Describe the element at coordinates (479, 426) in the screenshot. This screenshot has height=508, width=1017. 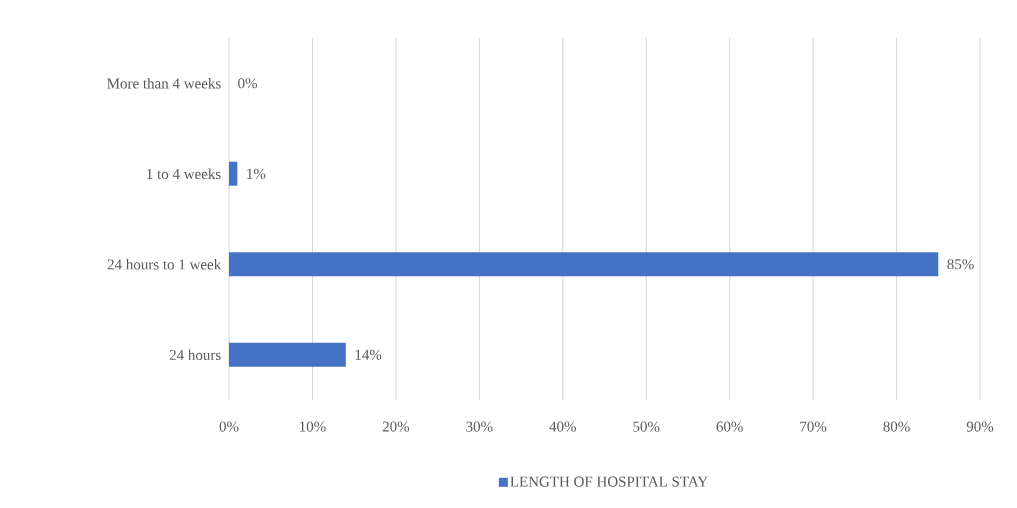
I see `x-tick-label: 30%` at that location.